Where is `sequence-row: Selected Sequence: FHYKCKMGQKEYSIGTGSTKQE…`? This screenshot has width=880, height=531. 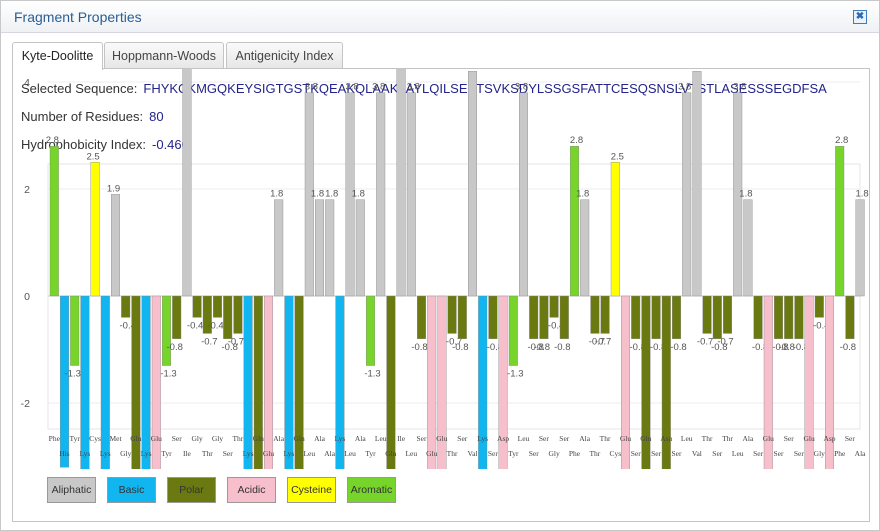
sequence-row: Selected Sequence: FHYKCKMGQKEYSIGTGSTKQE… is located at coordinates (424, 88).